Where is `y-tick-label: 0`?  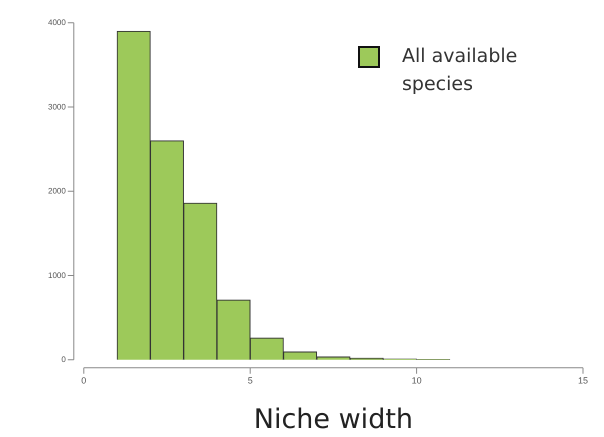 y-tick-label: 0 is located at coordinates (63, 359).